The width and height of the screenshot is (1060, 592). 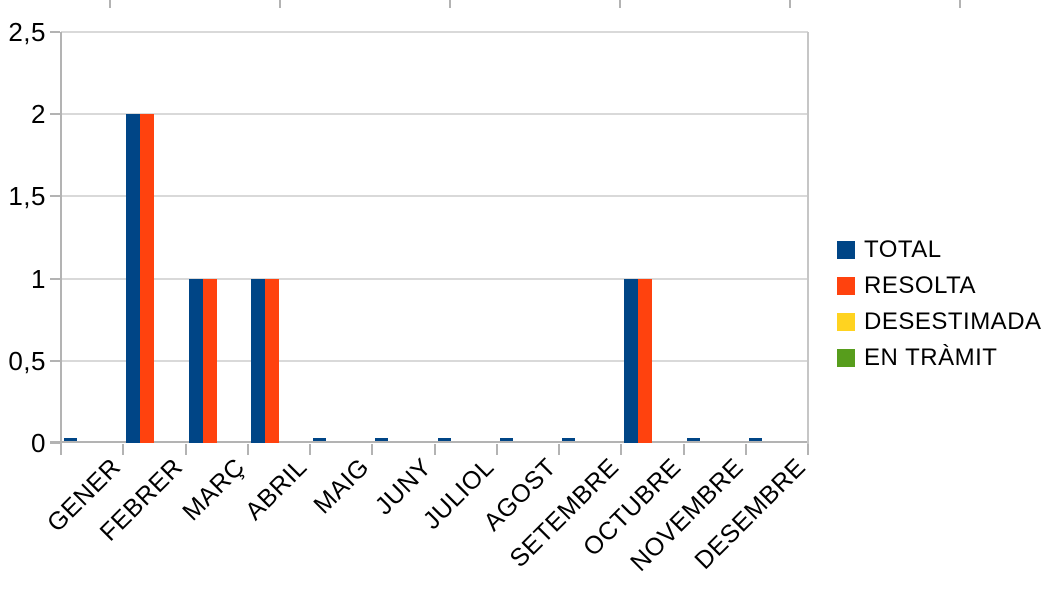 I want to click on bar-resolta-febrer, so click(x=147, y=278).